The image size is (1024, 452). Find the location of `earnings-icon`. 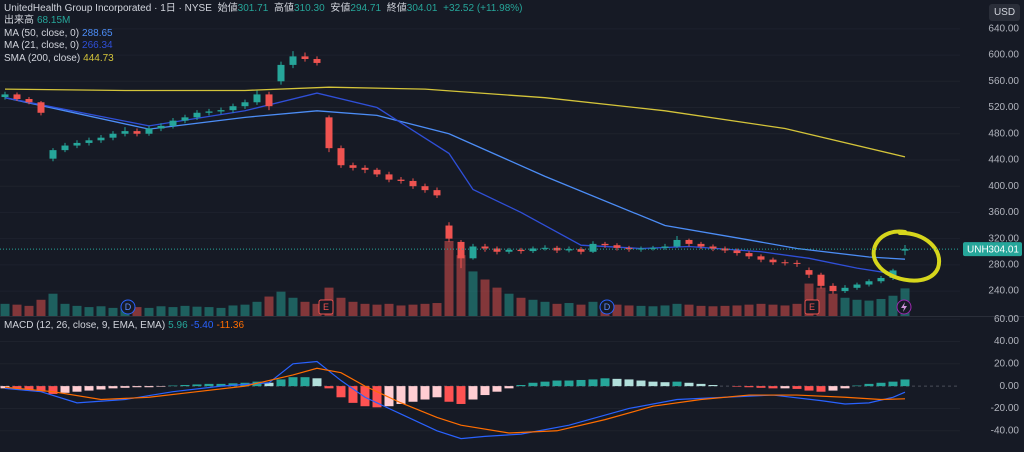

earnings-icon is located at coordinates (904, 307).